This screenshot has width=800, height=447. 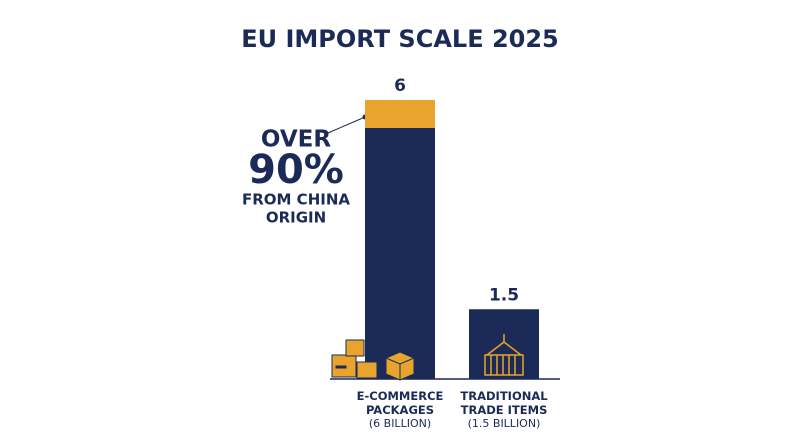 What do you see at coordinates (296, 170) in the screenshot?
I see `annotation-line: 90%` at bounding box center [296, 170].